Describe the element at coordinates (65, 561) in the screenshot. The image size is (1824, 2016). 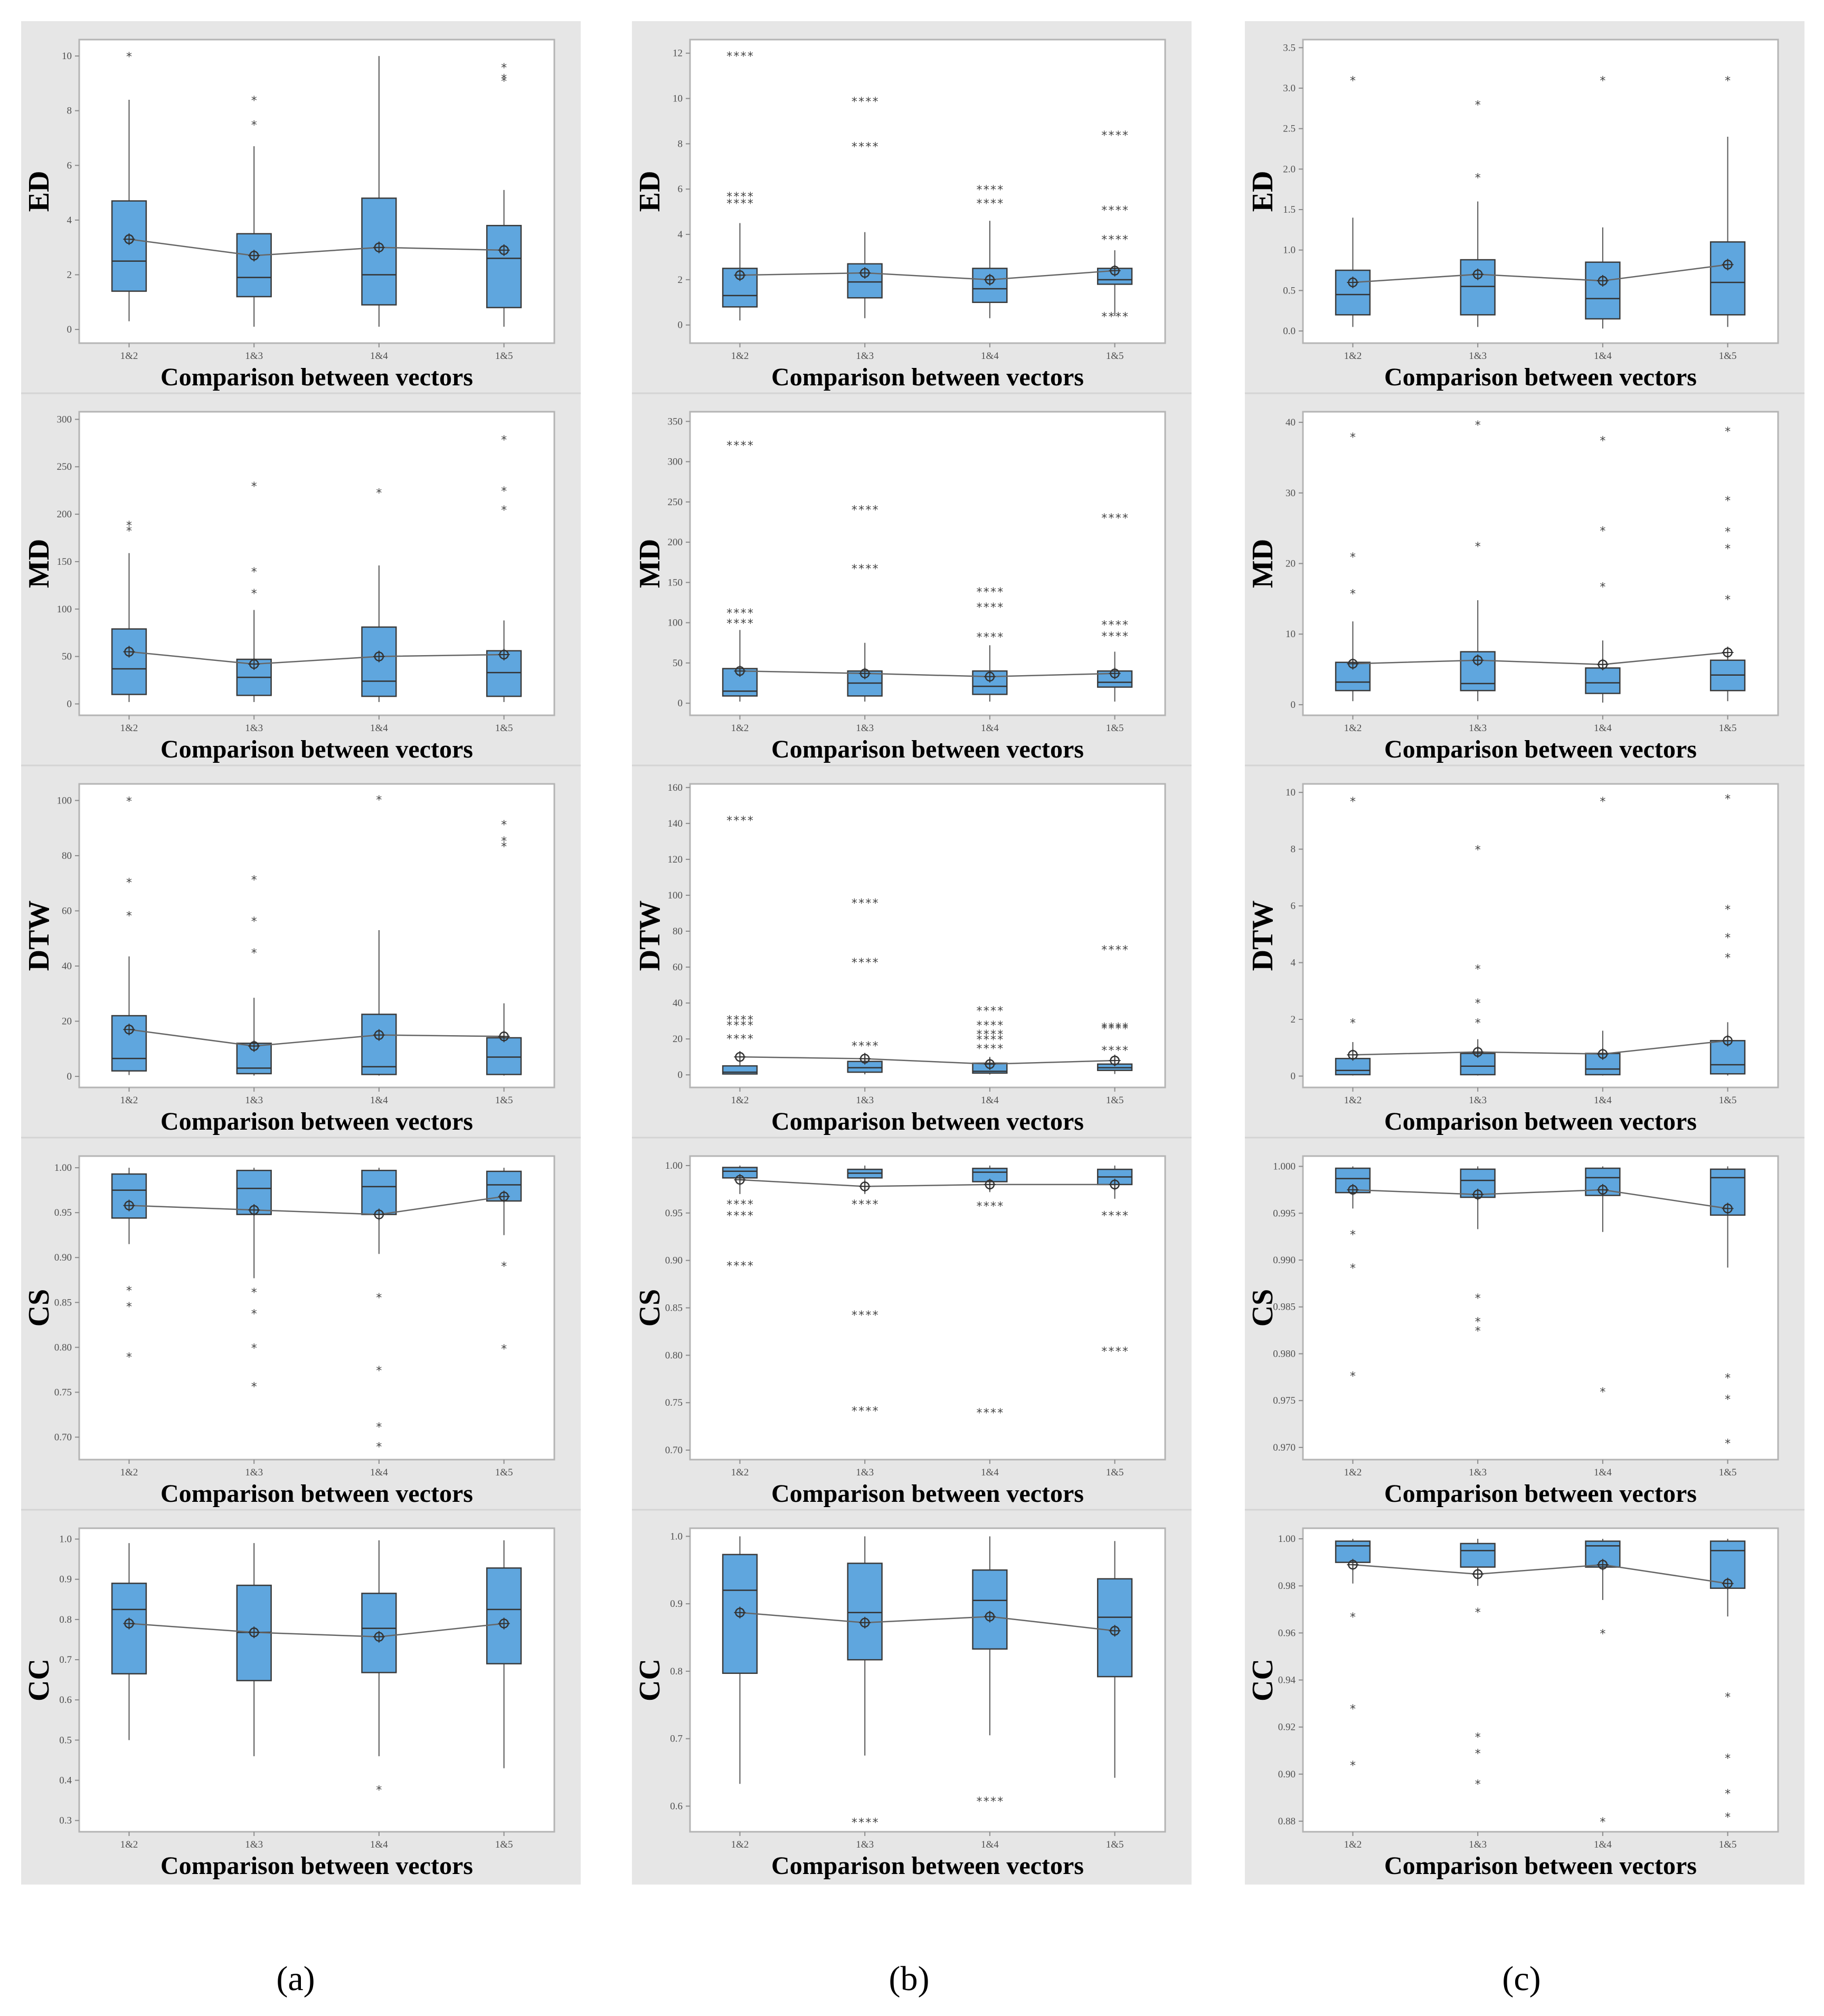
I see `y-tick-label: 150` at that location.